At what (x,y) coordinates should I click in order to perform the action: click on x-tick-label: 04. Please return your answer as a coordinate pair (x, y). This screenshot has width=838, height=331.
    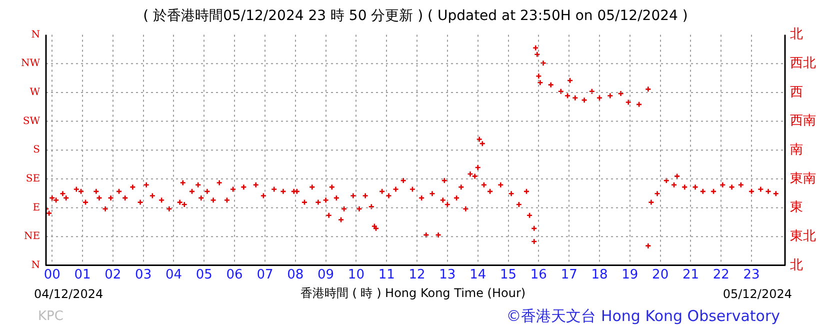
    Looking at the image, I should click on (173, 275).